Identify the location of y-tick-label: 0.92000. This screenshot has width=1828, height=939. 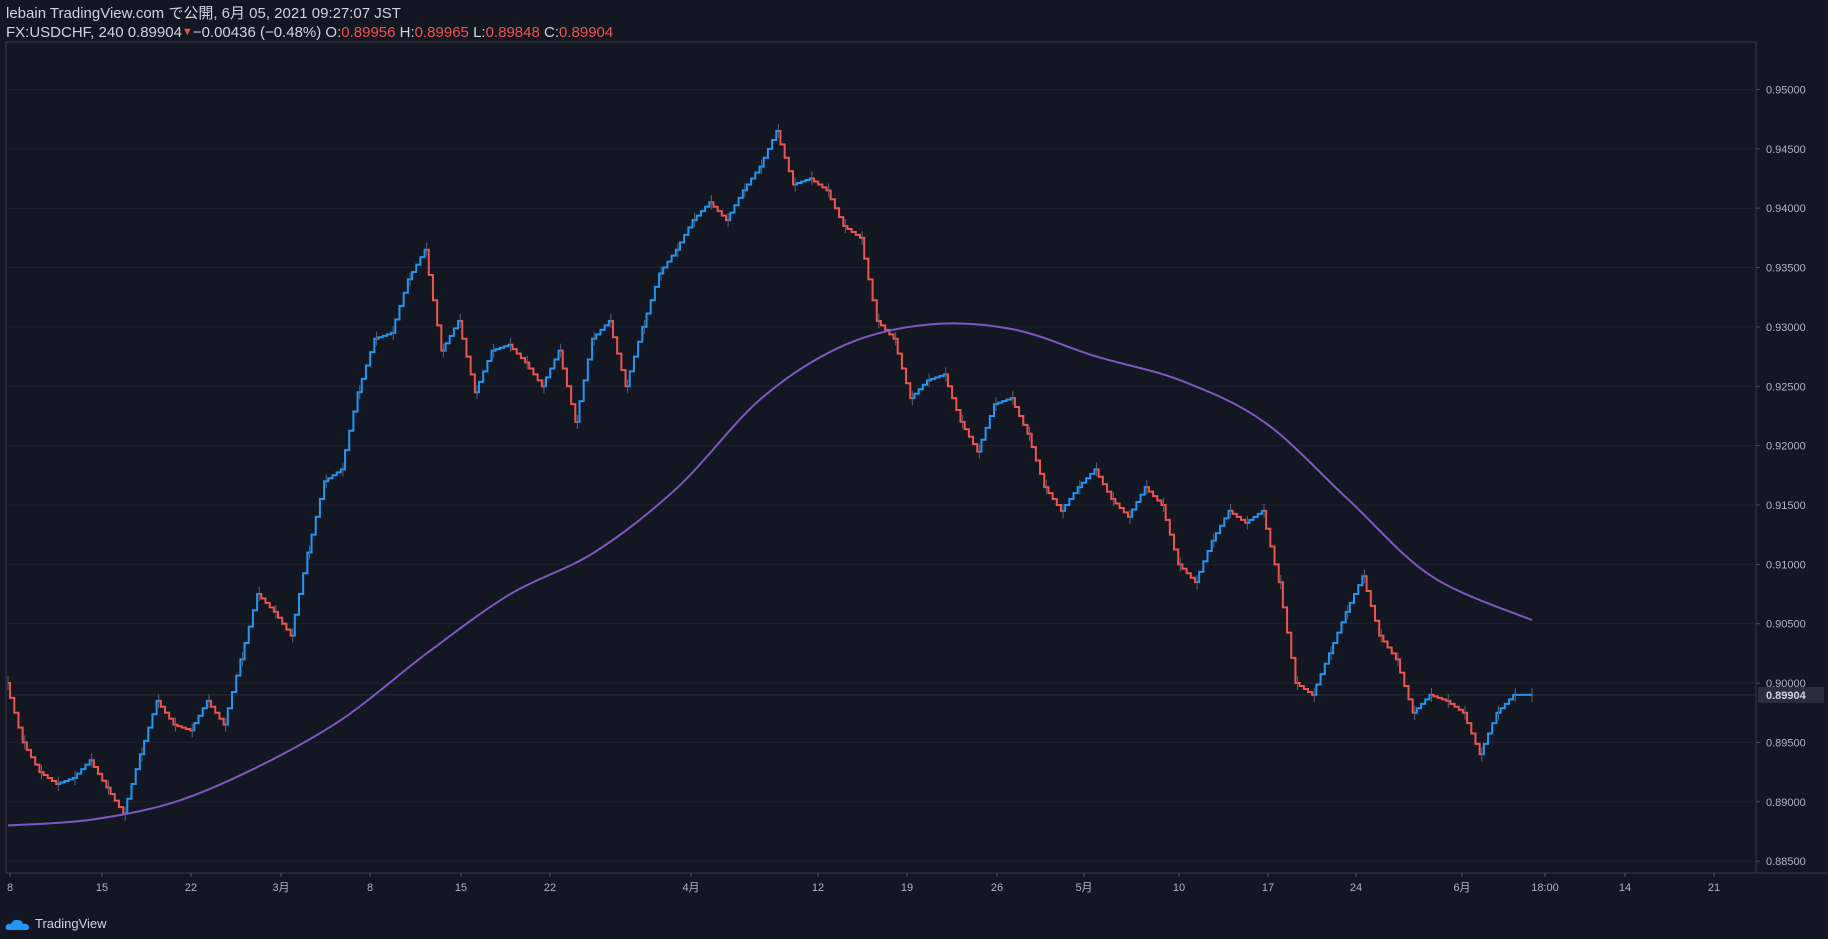
(1786, 447).